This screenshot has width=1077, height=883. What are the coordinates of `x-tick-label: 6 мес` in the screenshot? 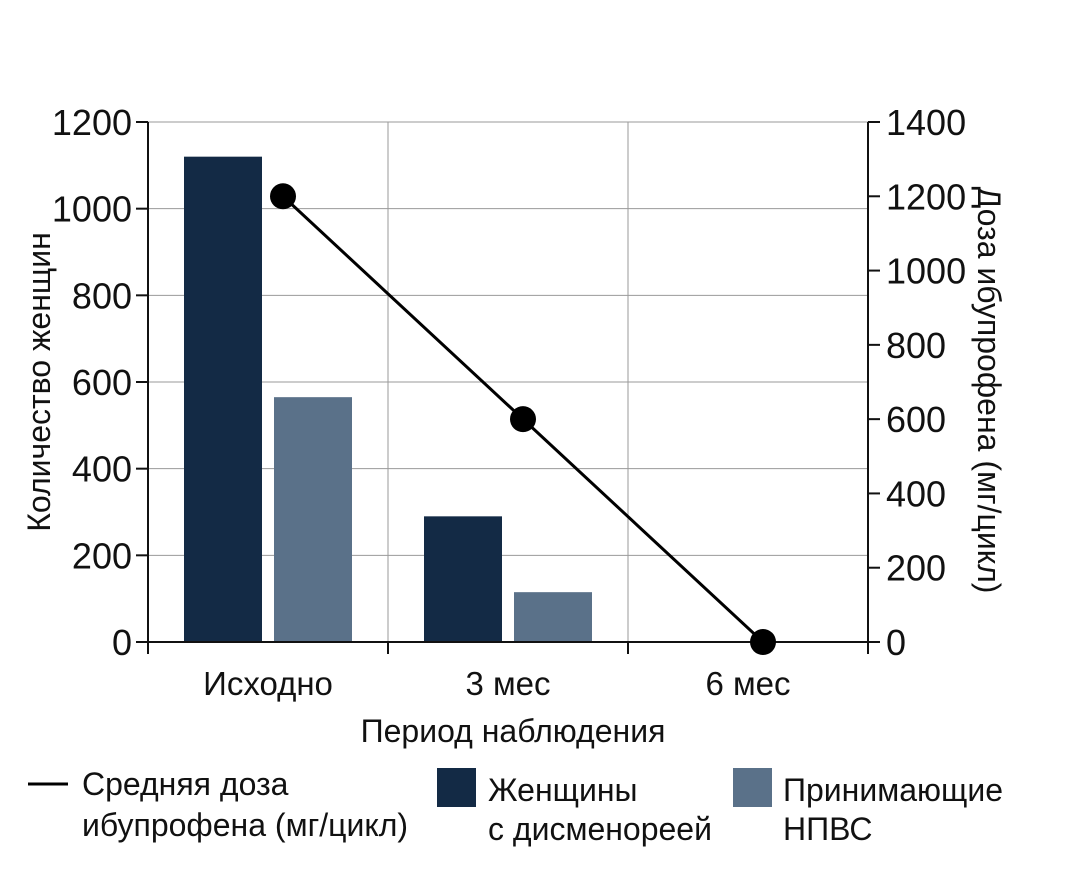 It's located at (747, 683).